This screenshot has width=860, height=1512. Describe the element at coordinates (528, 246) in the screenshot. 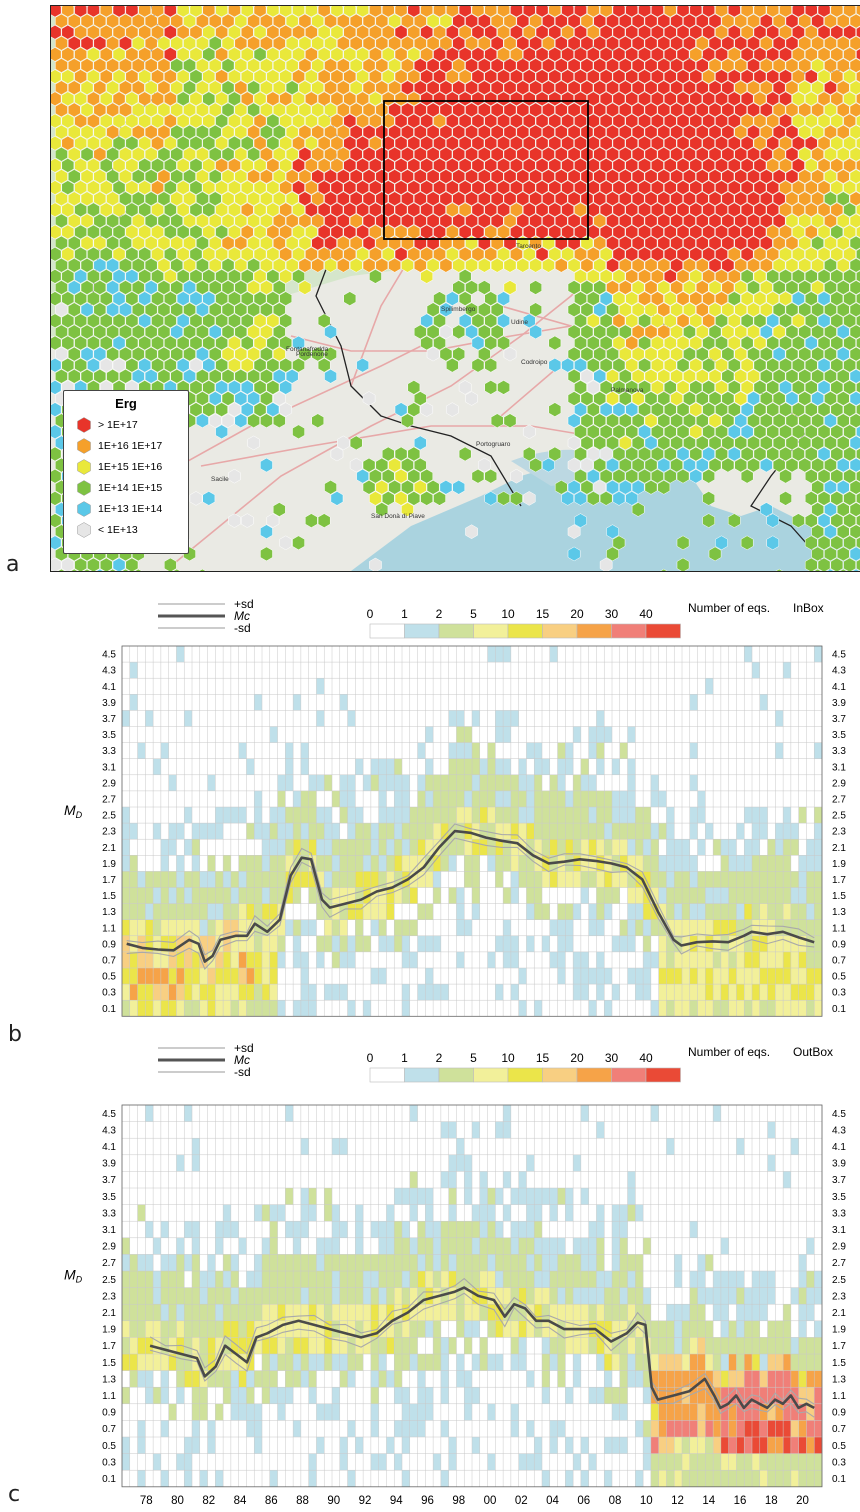

I see `map-place-label: Tarcento` at that location.